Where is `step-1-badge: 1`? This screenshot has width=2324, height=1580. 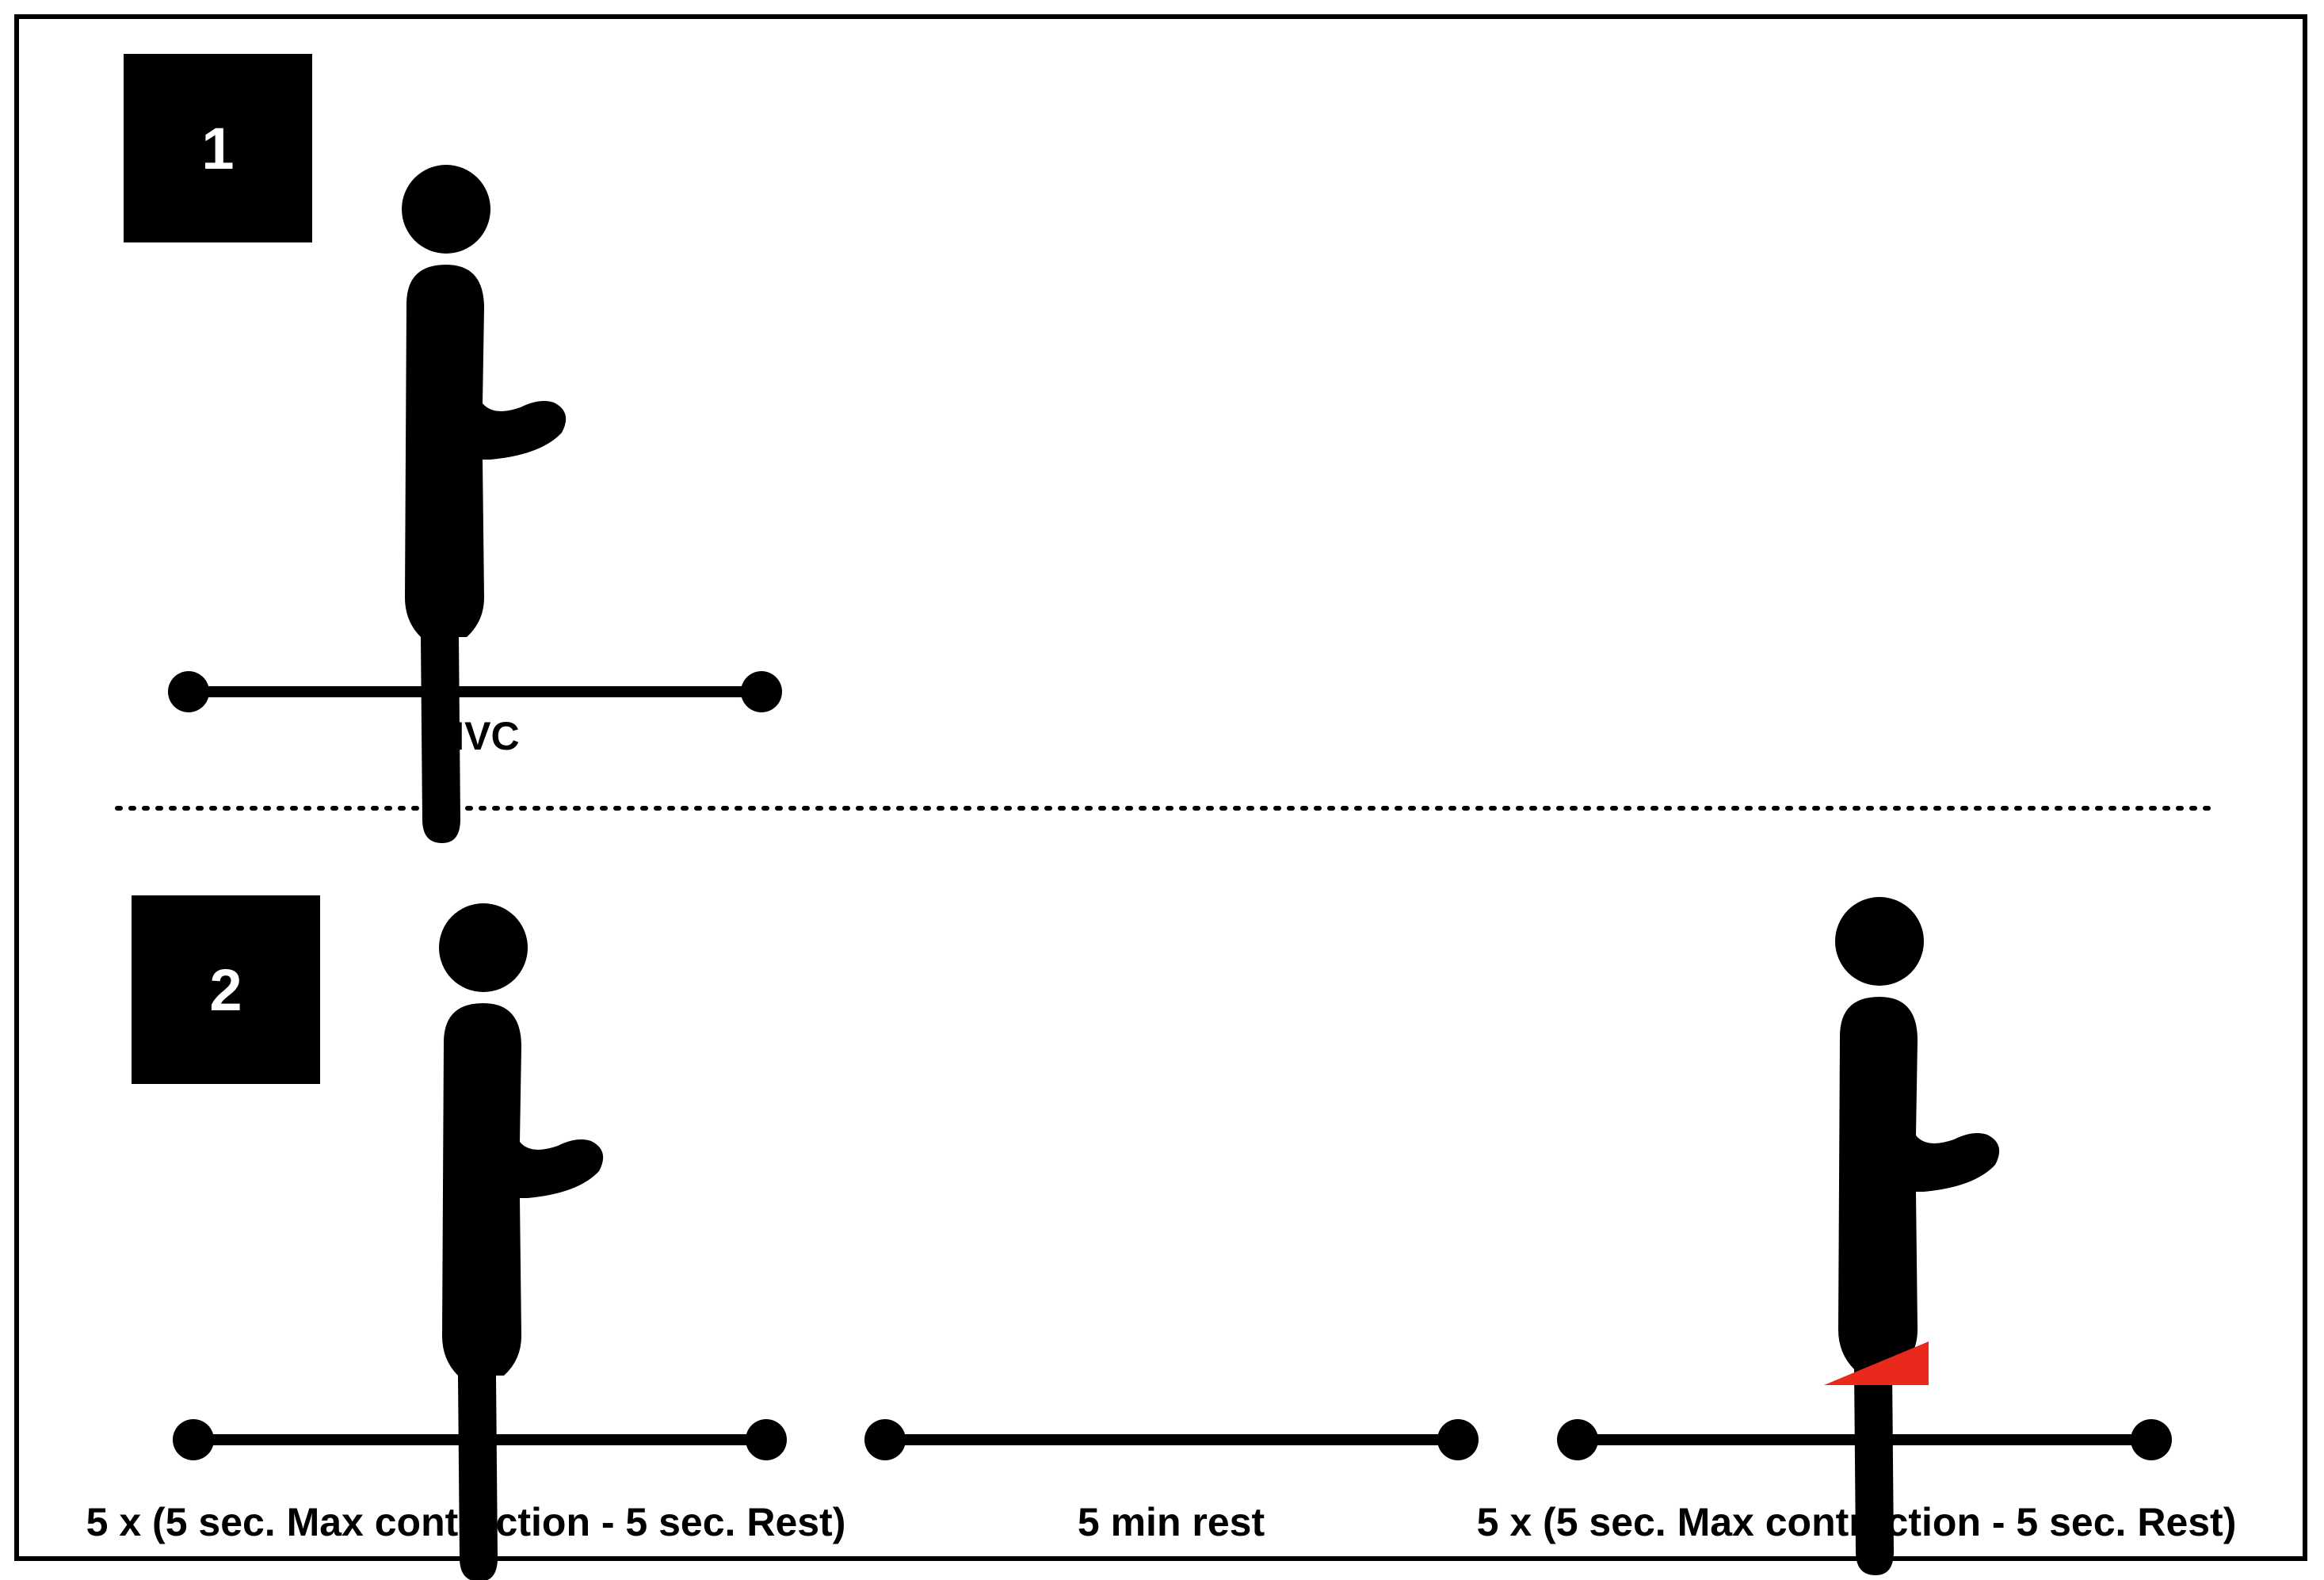
step-1-badge: 1 is located at coordinates (218, 148).